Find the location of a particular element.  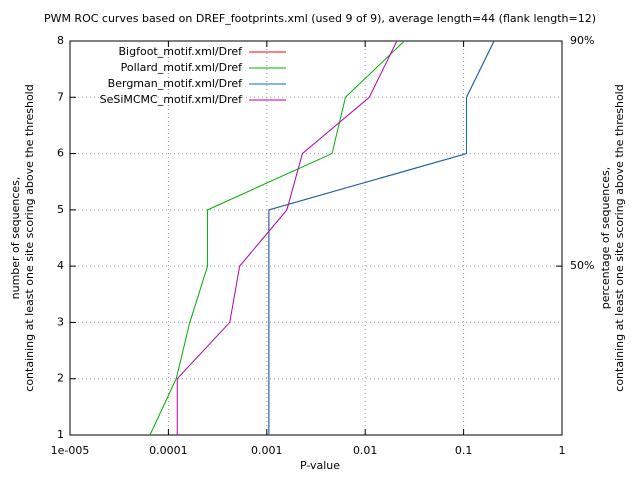

y2-tick-label: 90% is located at coordinates (582, 40).